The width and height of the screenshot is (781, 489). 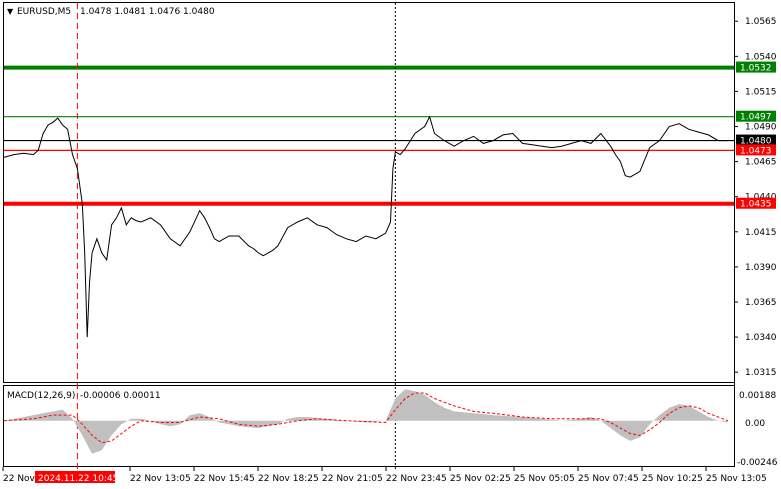 I want to click on macd-label: MACD(12,26,9), so click(x=41, y=396).